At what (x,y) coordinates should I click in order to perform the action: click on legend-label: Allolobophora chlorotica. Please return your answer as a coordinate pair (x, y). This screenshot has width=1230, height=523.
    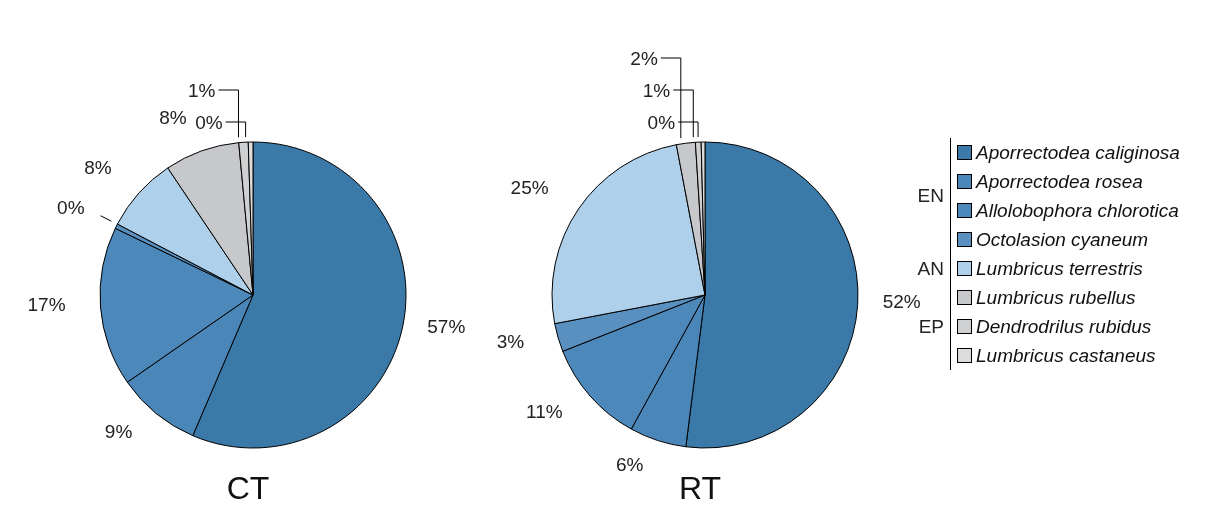
    Looking at the image, I should click on (1077, 210).